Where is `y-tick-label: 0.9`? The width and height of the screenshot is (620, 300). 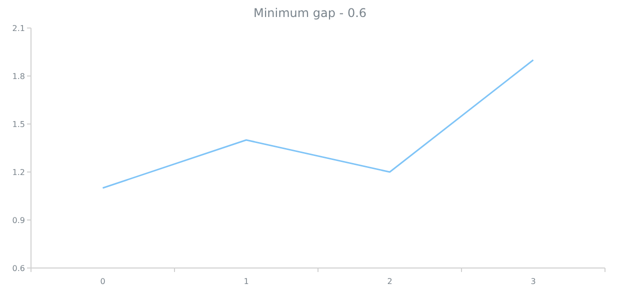
y-tick-label: 0.9 is located at coordinates (18, 220).